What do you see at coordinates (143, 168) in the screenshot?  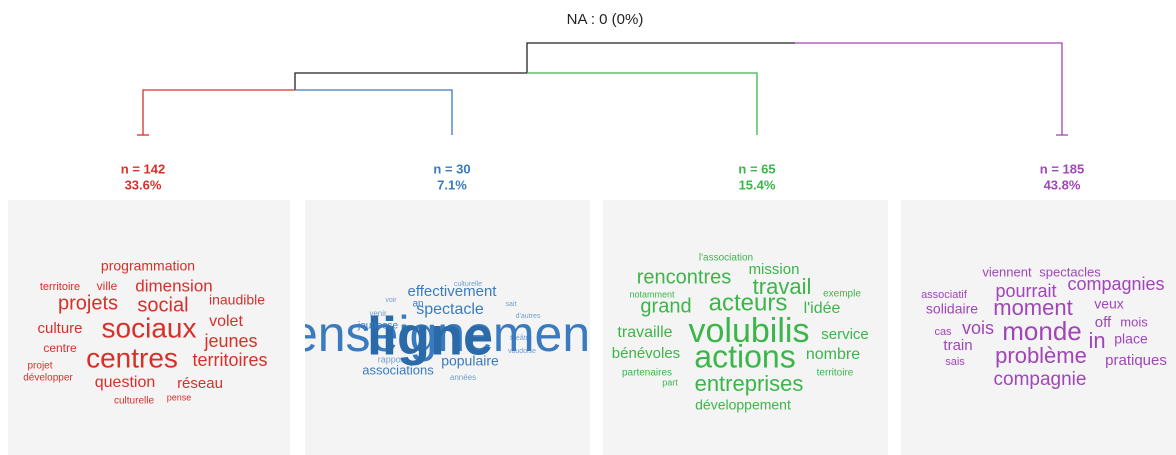 I see `cluster-size: n = 142` at bounding box center [143, 168].